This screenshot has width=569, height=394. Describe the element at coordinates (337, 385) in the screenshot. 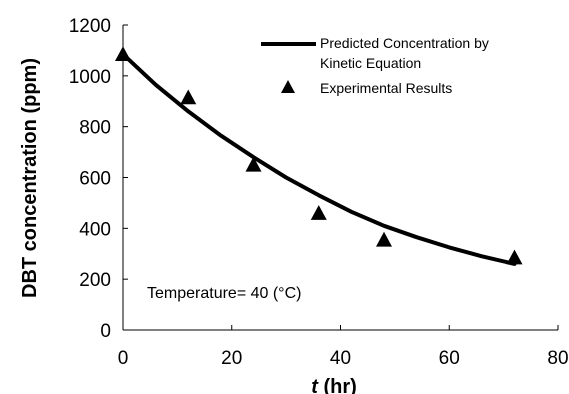

I see `x-axis-title-unit: (hr)` at that location.